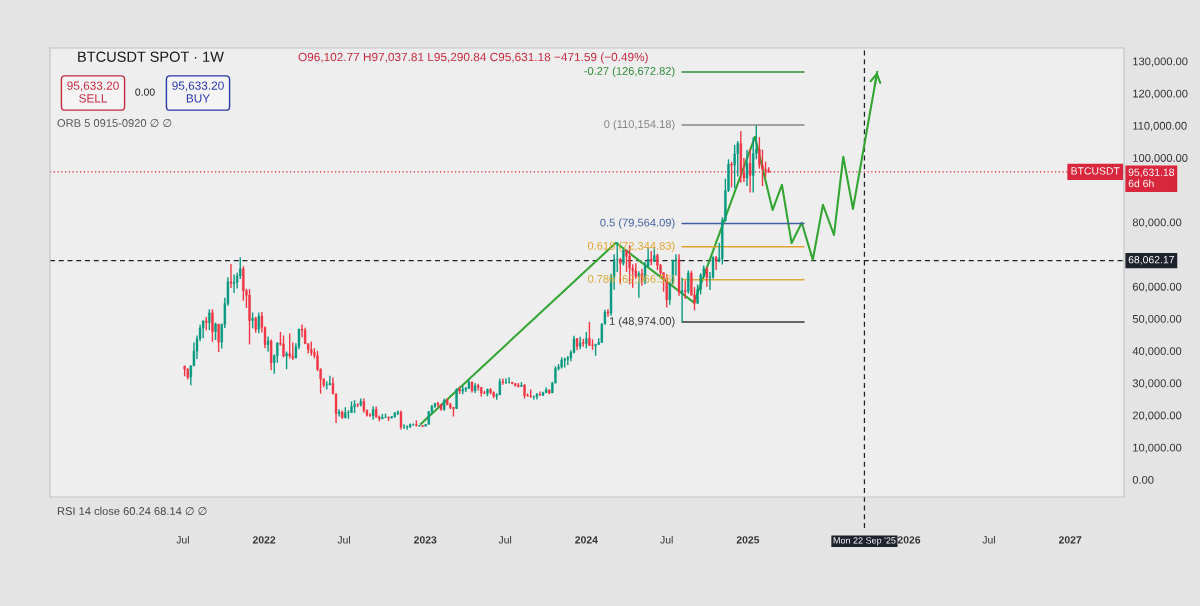 This screenshot has height=606, width=1200. What do you see at coordinates (637, 223) in the screenshot?
I see `series-label: 0.5 (79,564.09)` at bounding box center [637, 223].